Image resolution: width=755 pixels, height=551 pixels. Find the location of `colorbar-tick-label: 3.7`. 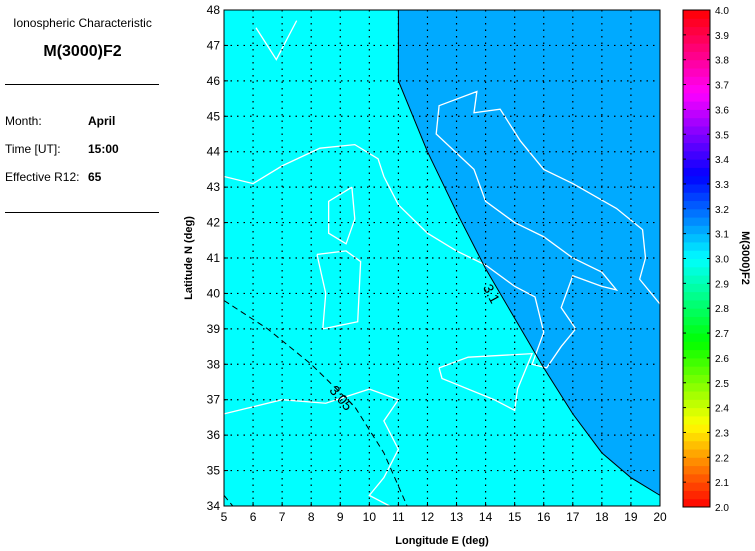

colorbar-tick-label: 3.7 is located at coordinates (722, 86).